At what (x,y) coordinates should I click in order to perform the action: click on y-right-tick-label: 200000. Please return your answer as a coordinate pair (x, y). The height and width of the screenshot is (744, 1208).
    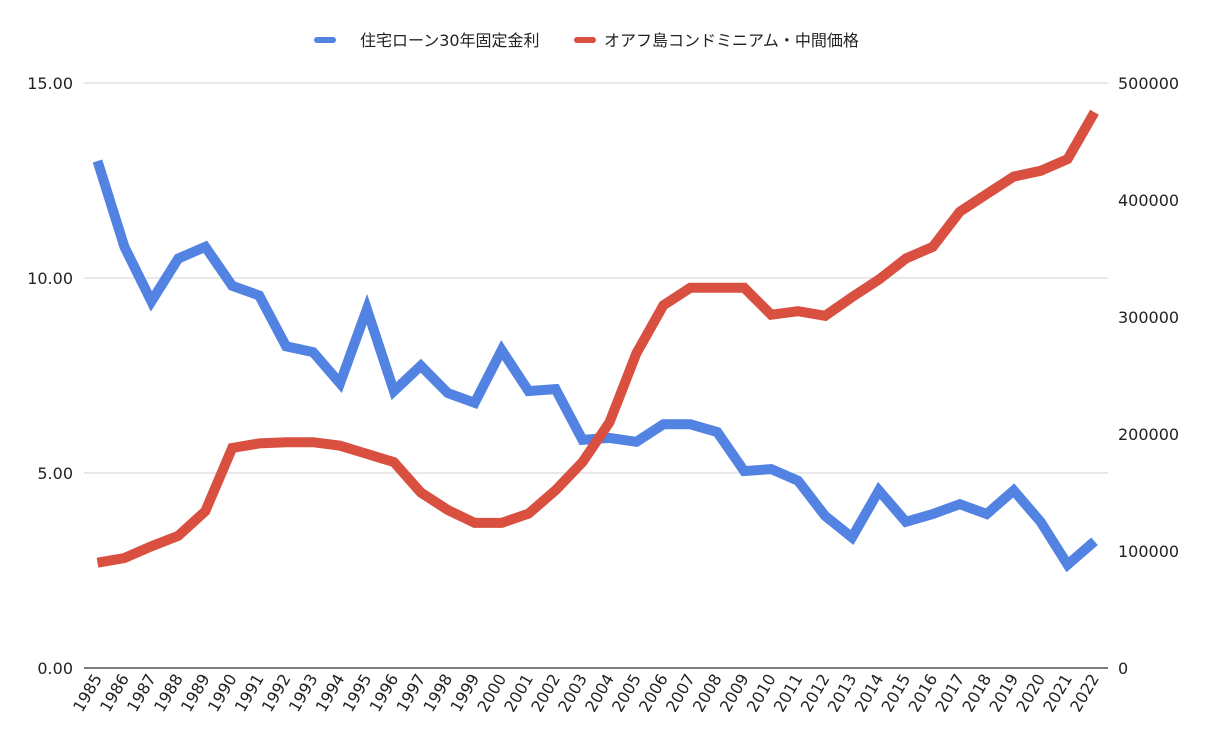
    Looking at the image, I should click on (1148, 434).